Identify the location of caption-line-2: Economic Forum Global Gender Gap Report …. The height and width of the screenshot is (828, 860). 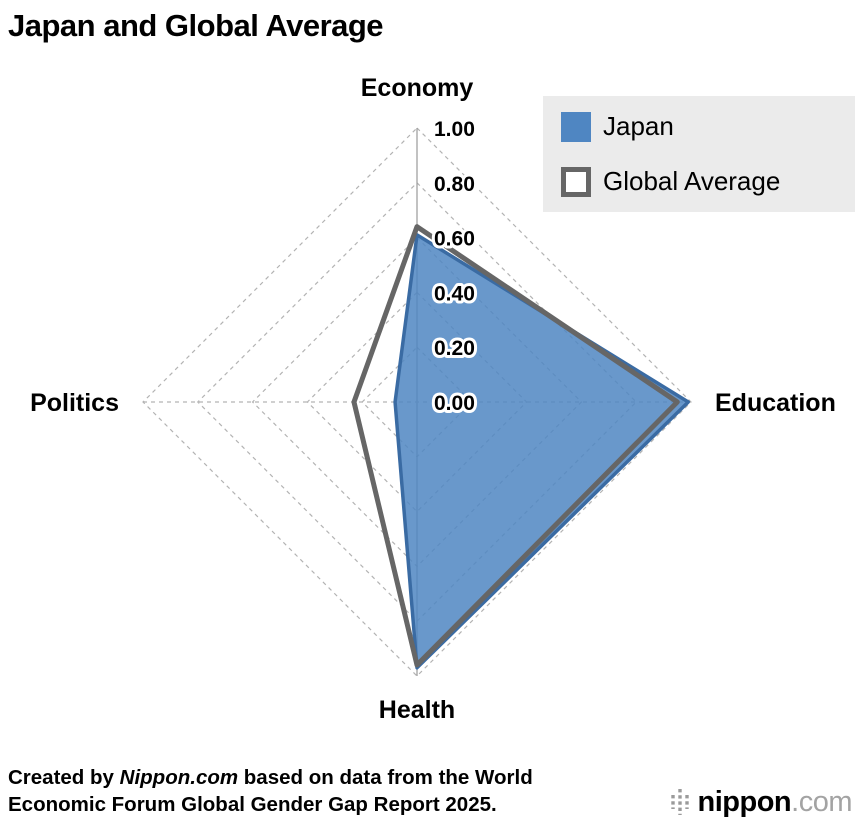
(252, 805).